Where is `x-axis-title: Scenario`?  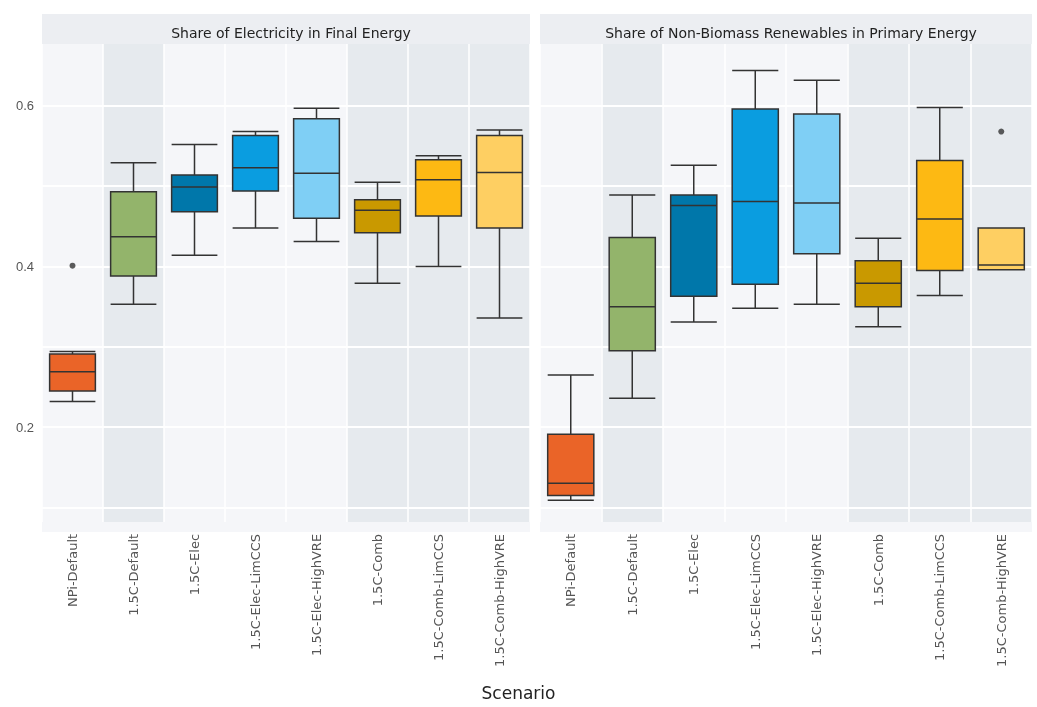
x-axis-title: Scenario is located at coordinates (518, 693).